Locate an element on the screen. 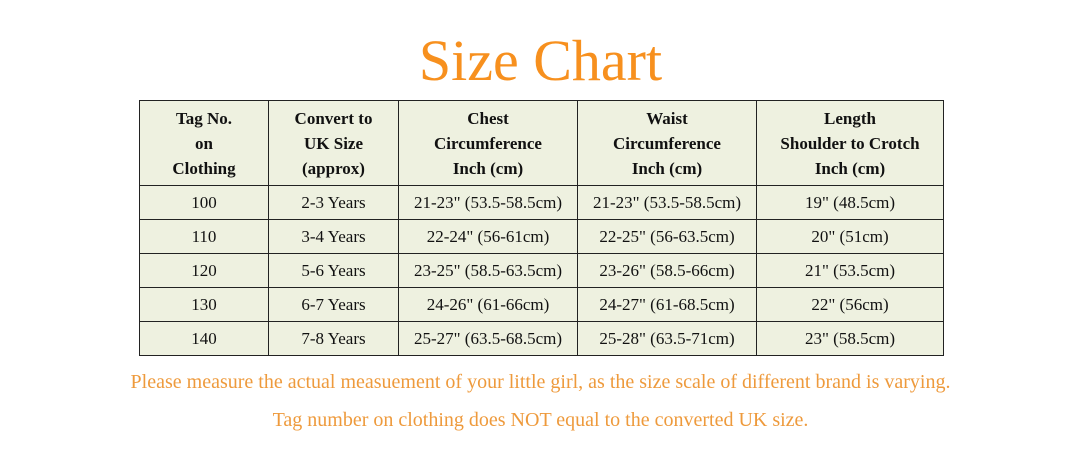  table-cell: 24-27" (61-68.5cm) is located at coordinates (667, 304).